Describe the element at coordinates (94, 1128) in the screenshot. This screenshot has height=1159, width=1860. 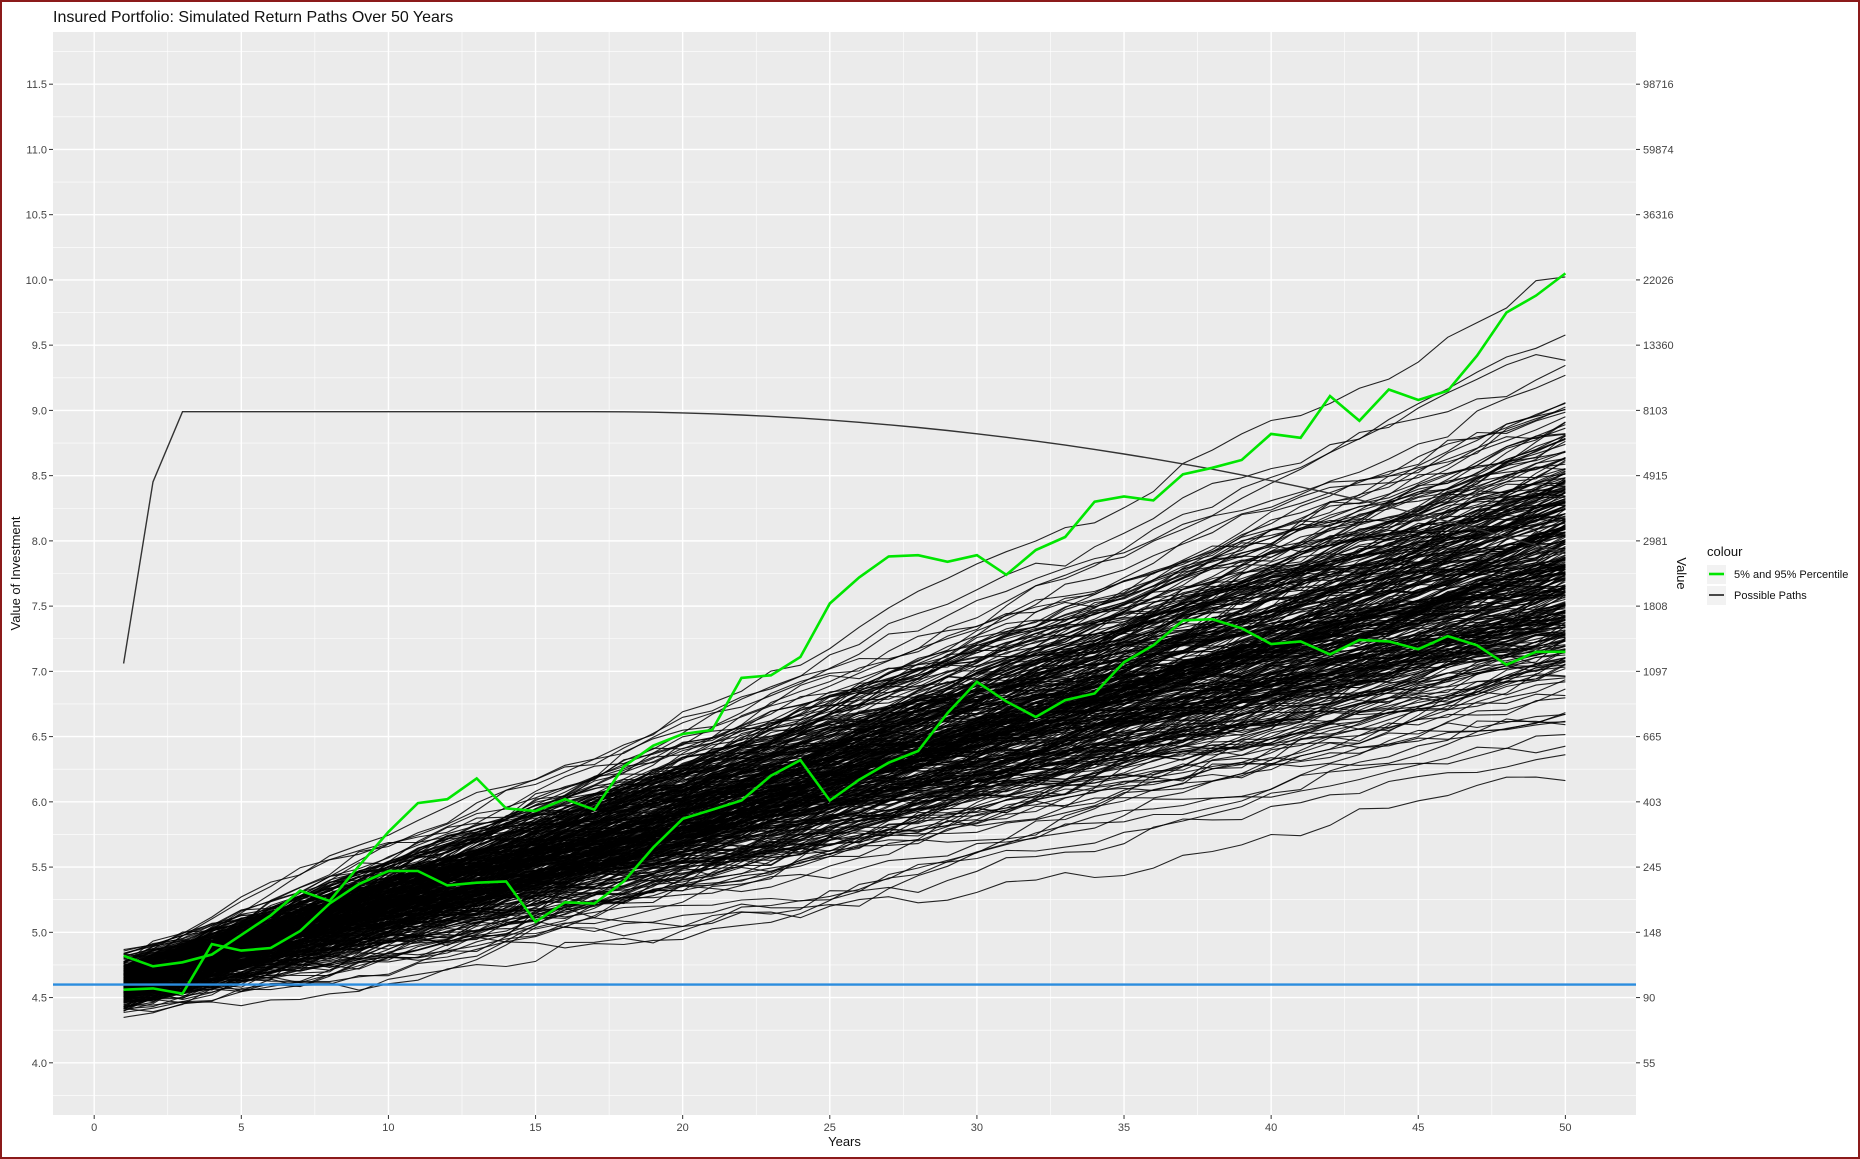
I see `x-tick-label: 0` at that location.